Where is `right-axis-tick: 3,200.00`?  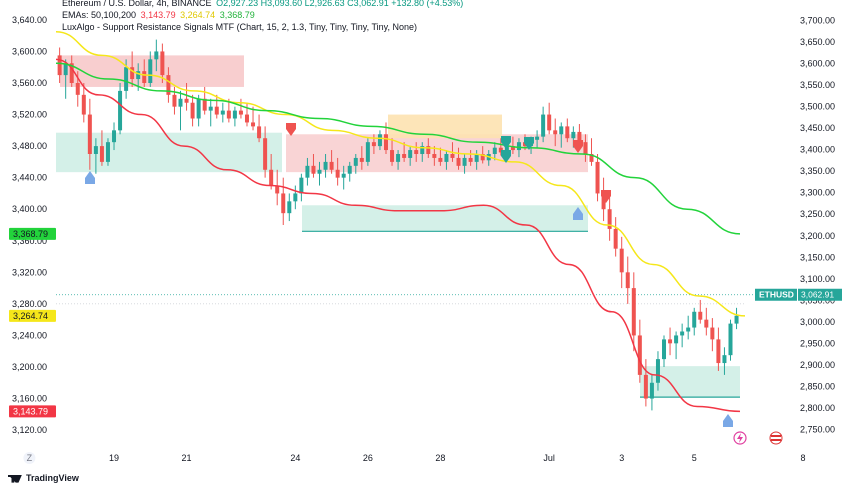
right-axis-tick: 3,200.00 is located at coordinates (817, 236).